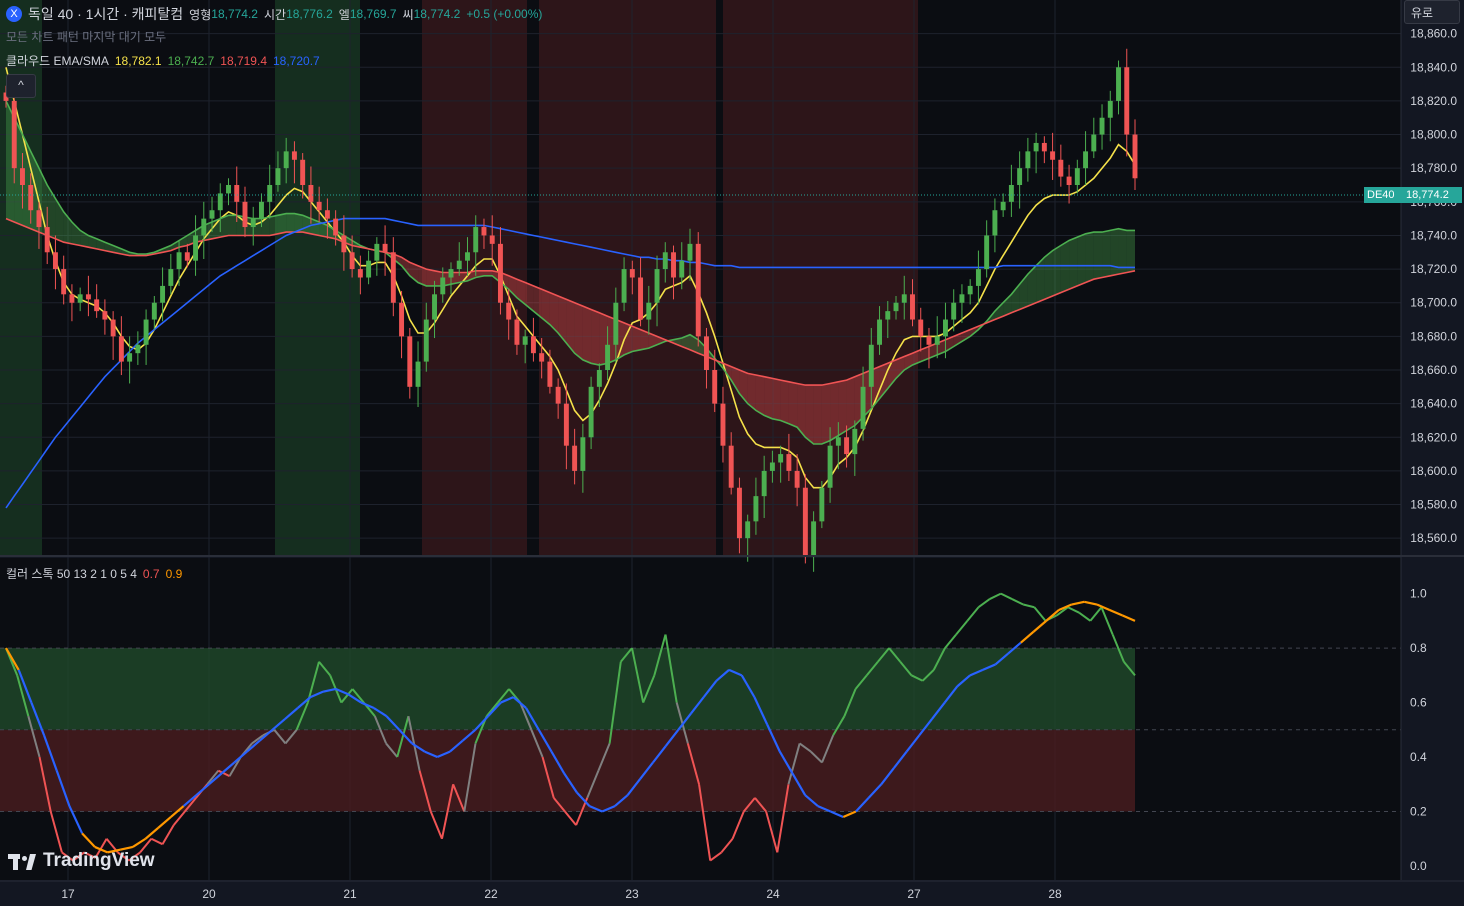 The height and width of the screenshot is (906, 1464). Describe the element at coordinates (14, 14) in the screenshot. I see `exchange-logo-icon: X` at that location.